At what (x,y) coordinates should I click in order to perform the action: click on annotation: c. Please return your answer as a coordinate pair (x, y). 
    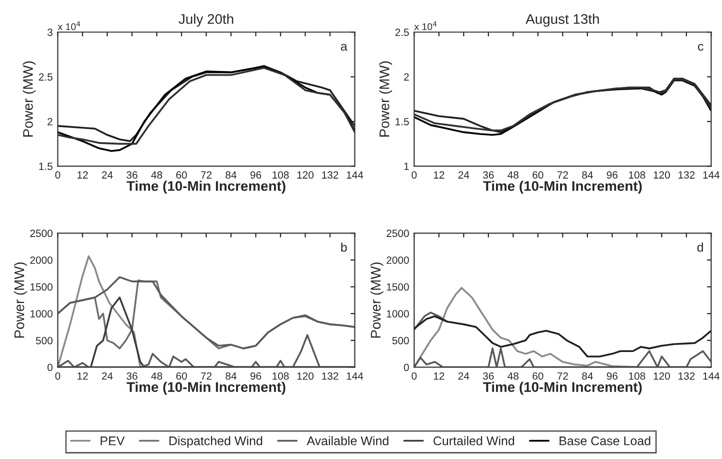
    Looking at the image, I should click on (701, 47).